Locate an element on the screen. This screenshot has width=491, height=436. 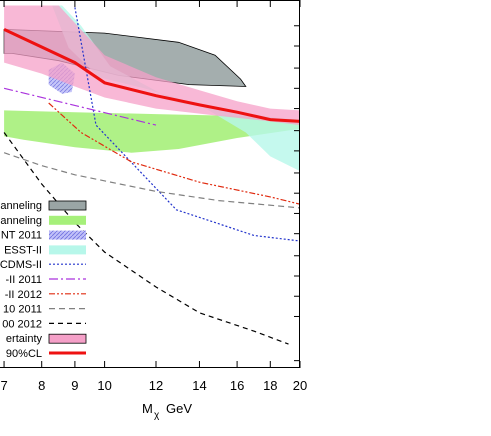
x-tick-label-20: 20 is located at coordinates (300, 385).